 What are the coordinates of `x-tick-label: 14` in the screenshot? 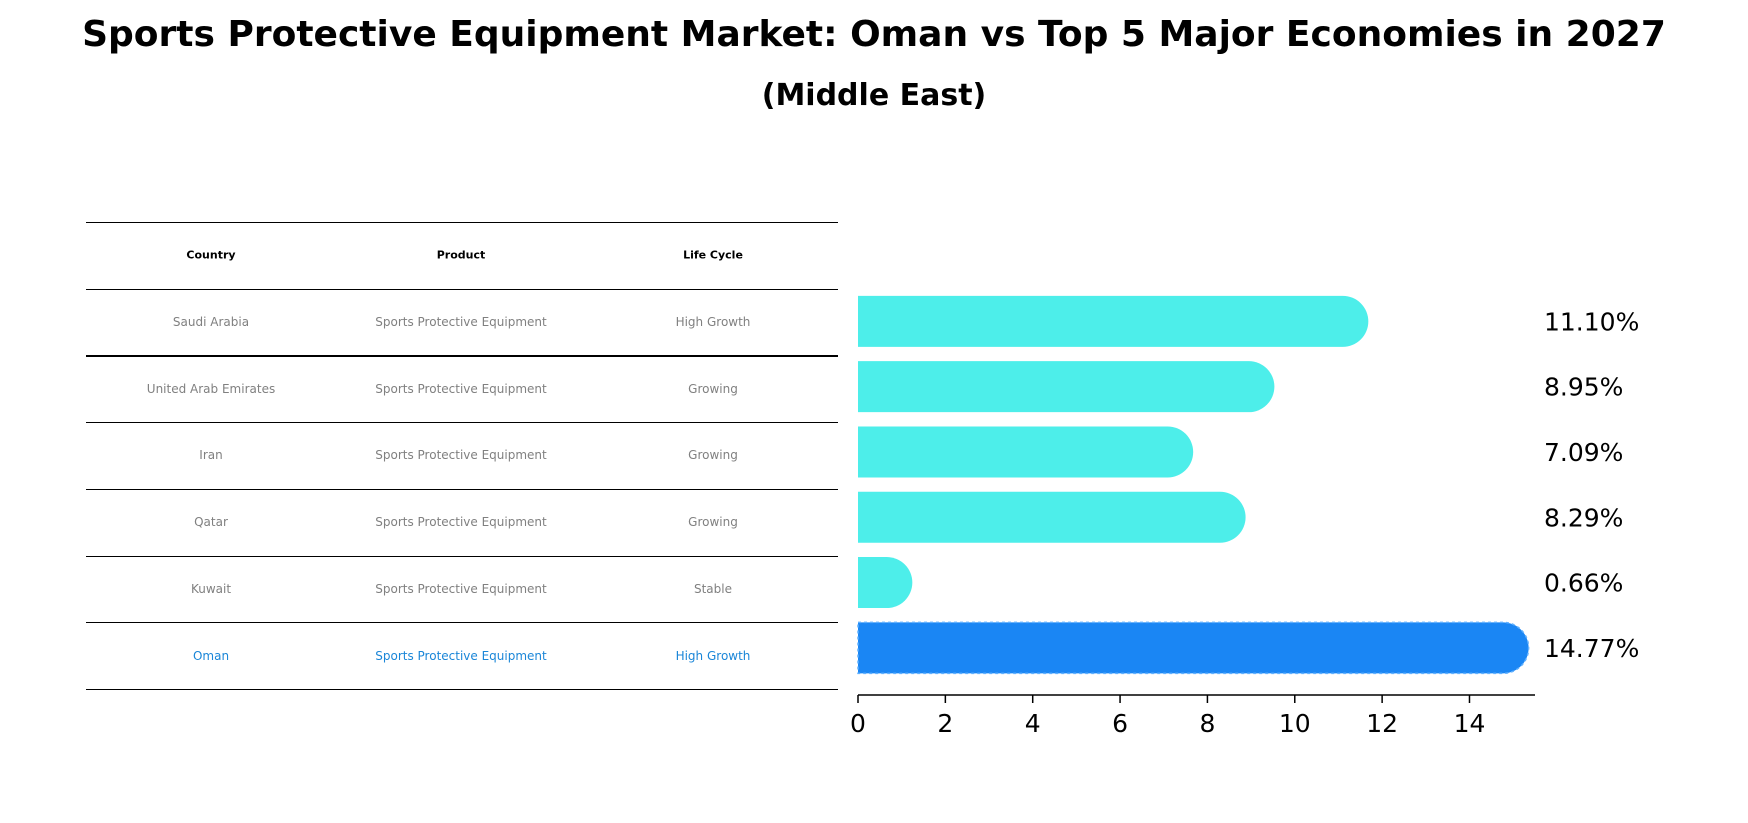 It's located at (1470, 723).